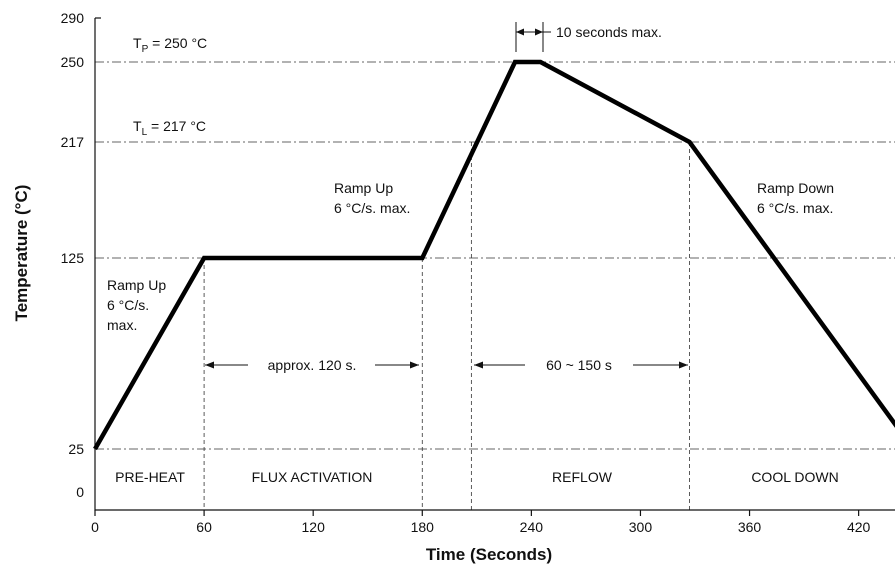  I want to click on ramp-down-line2: 6 °C/s. max., so click(795, 208).